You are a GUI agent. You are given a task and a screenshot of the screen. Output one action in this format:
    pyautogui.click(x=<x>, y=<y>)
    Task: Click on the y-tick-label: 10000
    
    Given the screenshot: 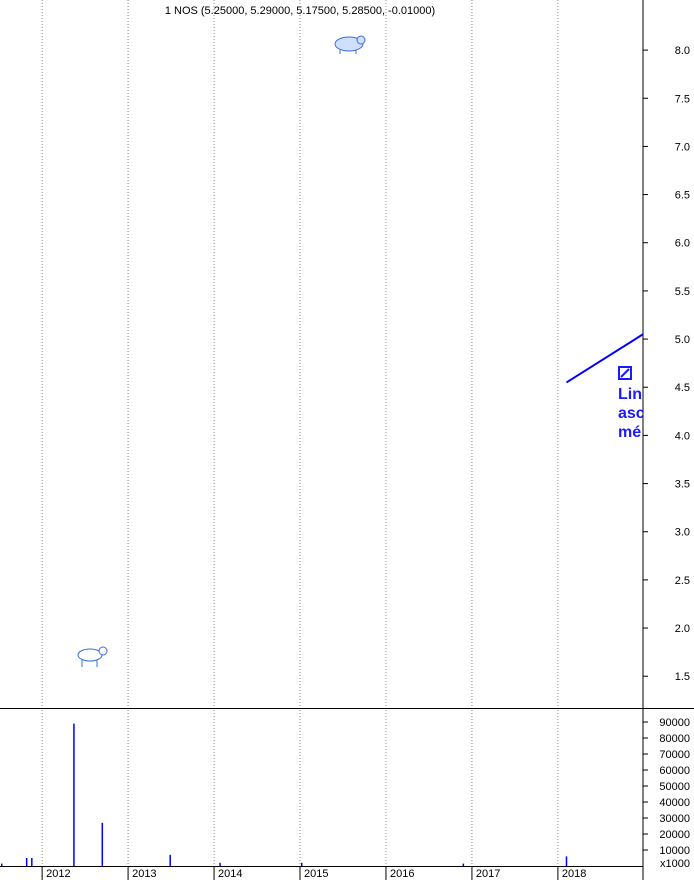 What is the action you would take?
    pyautogui.click(x=674, y=851)
    